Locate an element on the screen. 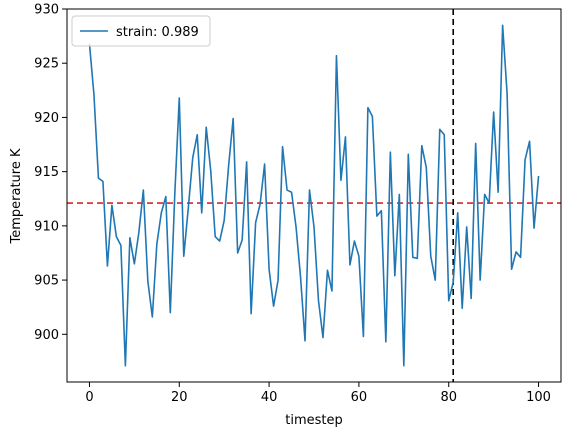  legend-label: strain: 0.989 is located at coordinates (157, 32).